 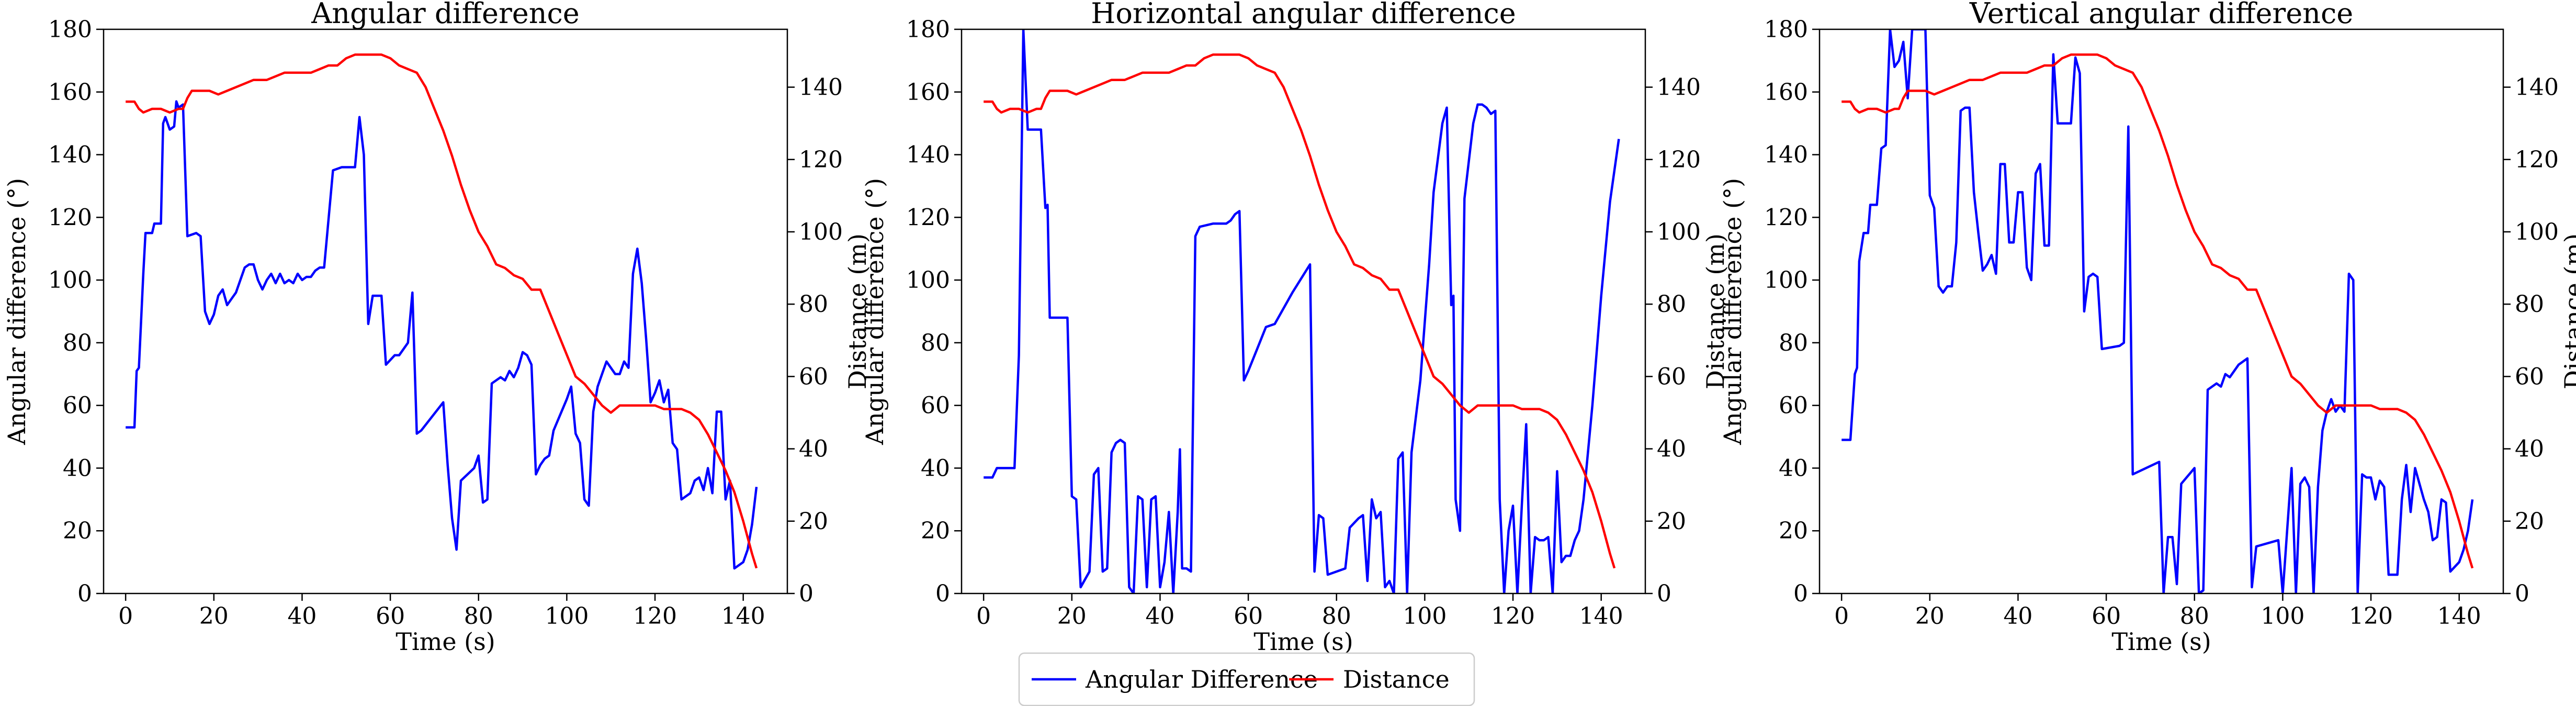 I want to click on chart-title: Vertical angular difference, so click(x=2161, y=15).